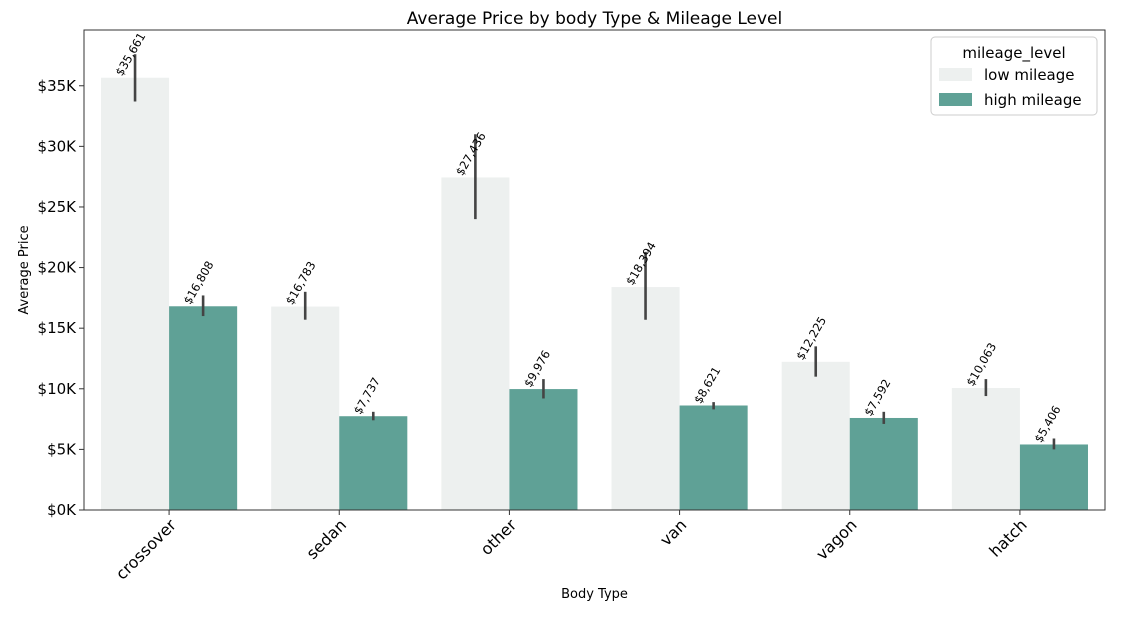  I want to click on bar-crossover-low-mileage, so click(135, 293).